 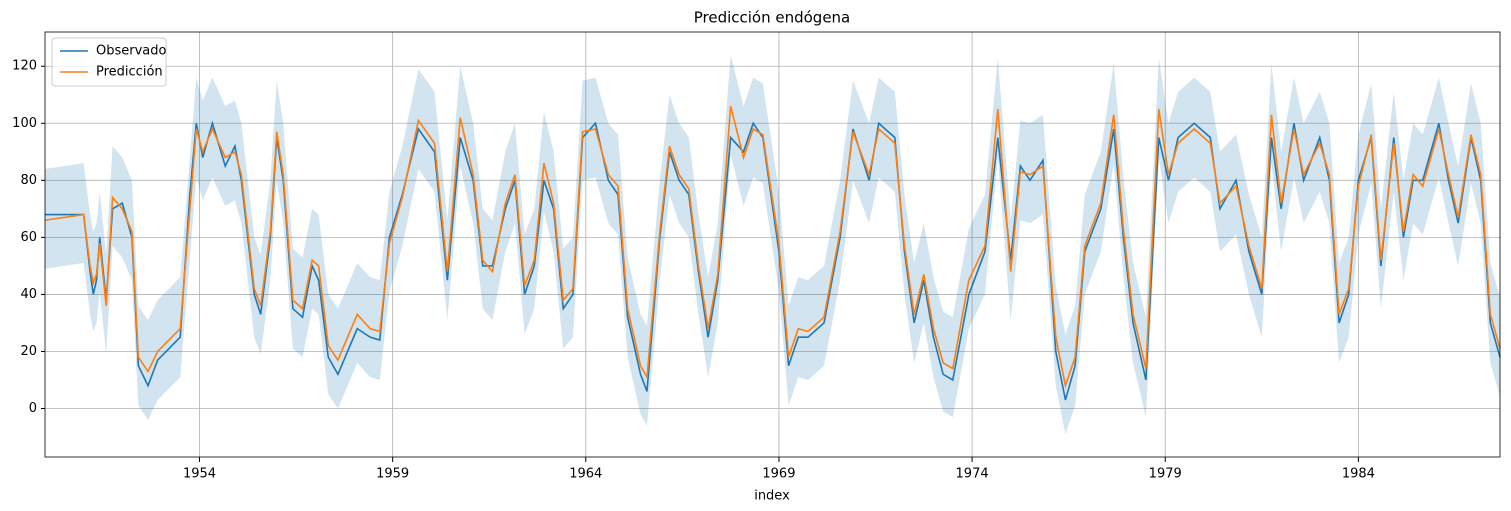 What do you see at coordinates (392, 474) in the screenshot?
I see `x-tick-label: 1959` at bounding box center [392, 474].